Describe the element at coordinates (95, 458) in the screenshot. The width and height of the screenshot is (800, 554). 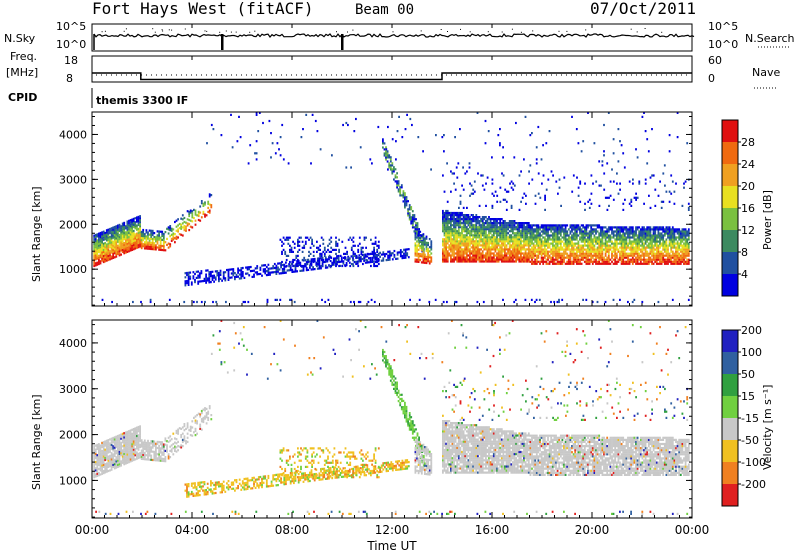
I see `velocity-cell` at that location.